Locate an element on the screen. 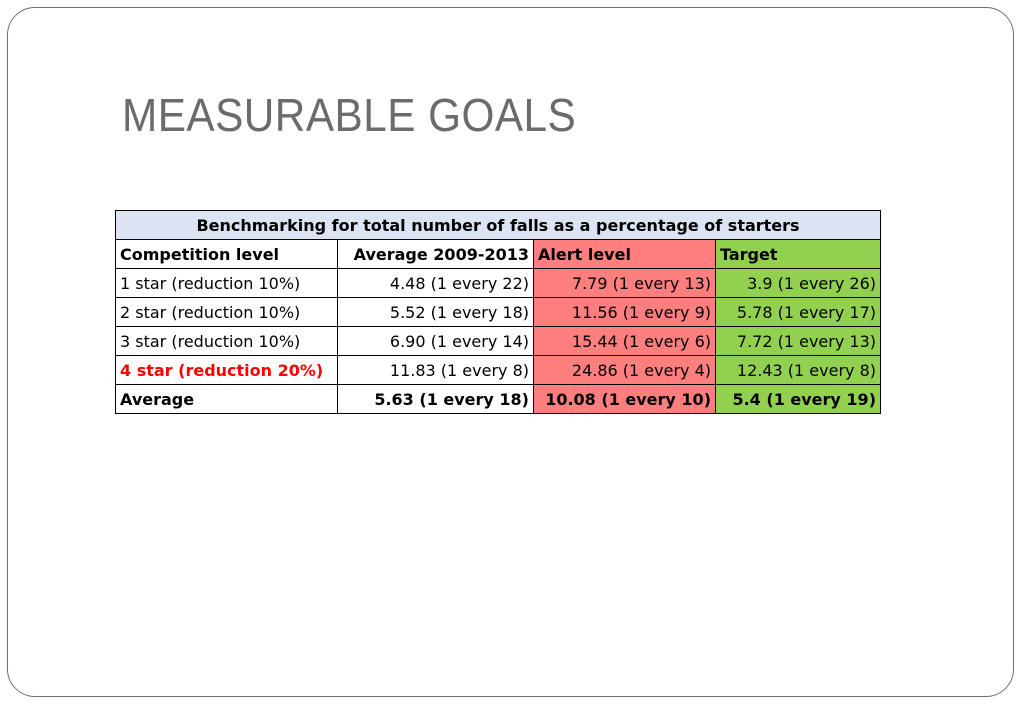 The width and height of the screenshot is (1023, 708). header-competition-level: Competition level is located at coordinates (226, 254).